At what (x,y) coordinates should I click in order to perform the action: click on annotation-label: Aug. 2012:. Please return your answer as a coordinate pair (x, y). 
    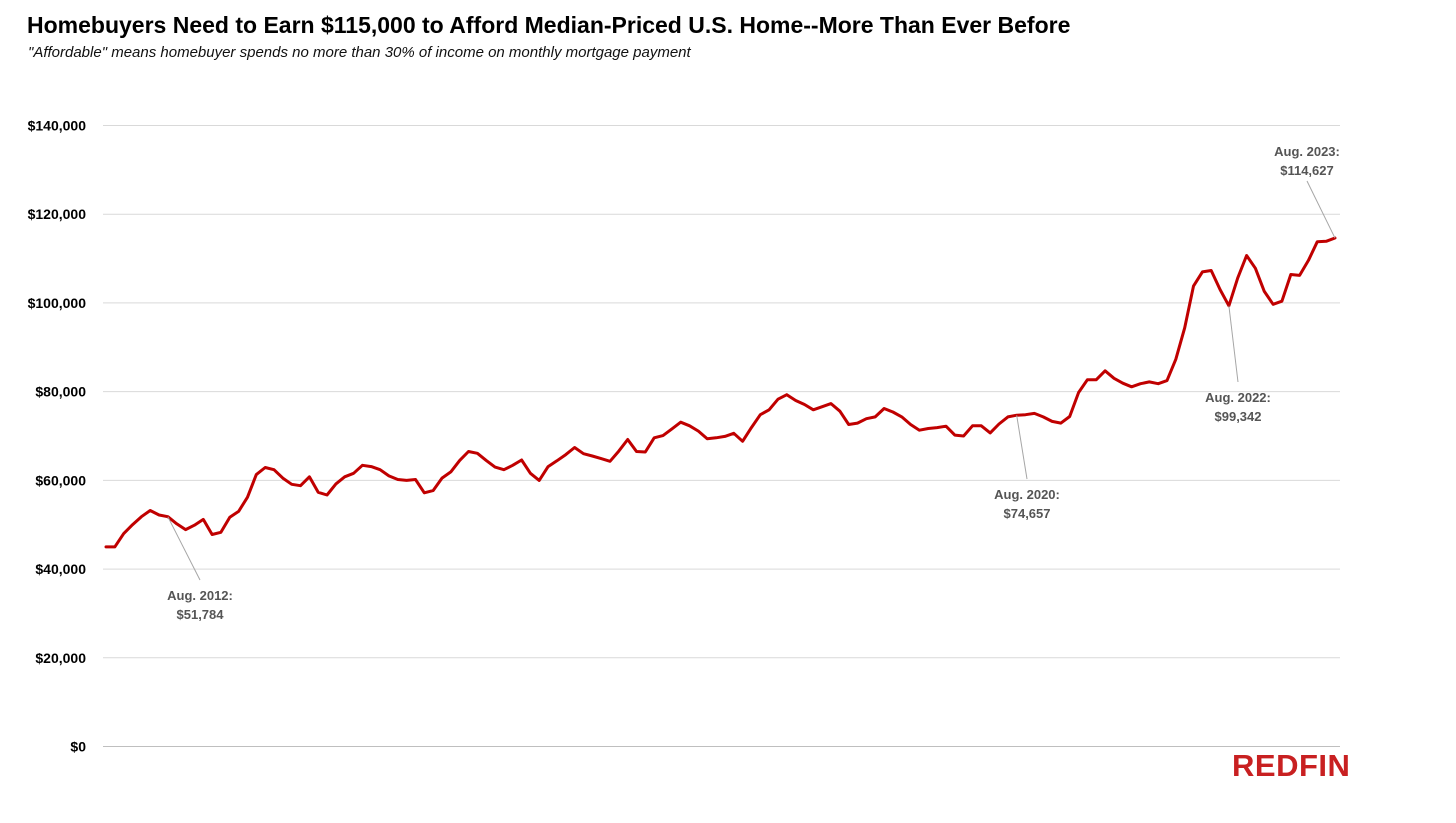
    Looking at the image, I should click on (200, 595).